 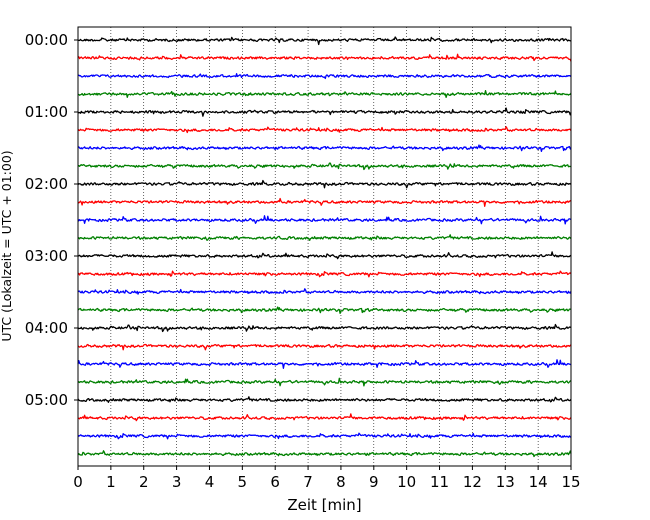 I want to click on x-tick-label: 10, so click(x=406, y=482).